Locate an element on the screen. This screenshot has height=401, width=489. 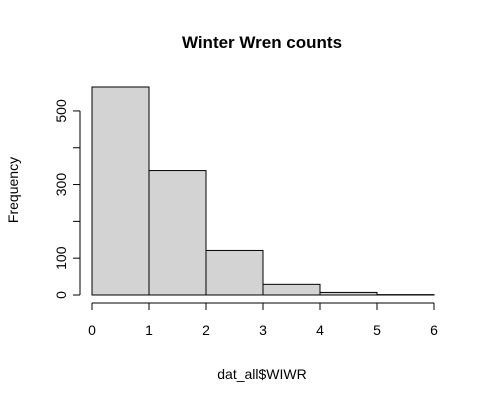
x-axis-label: dat_all$WIWR is located at coordinates (261, 374).